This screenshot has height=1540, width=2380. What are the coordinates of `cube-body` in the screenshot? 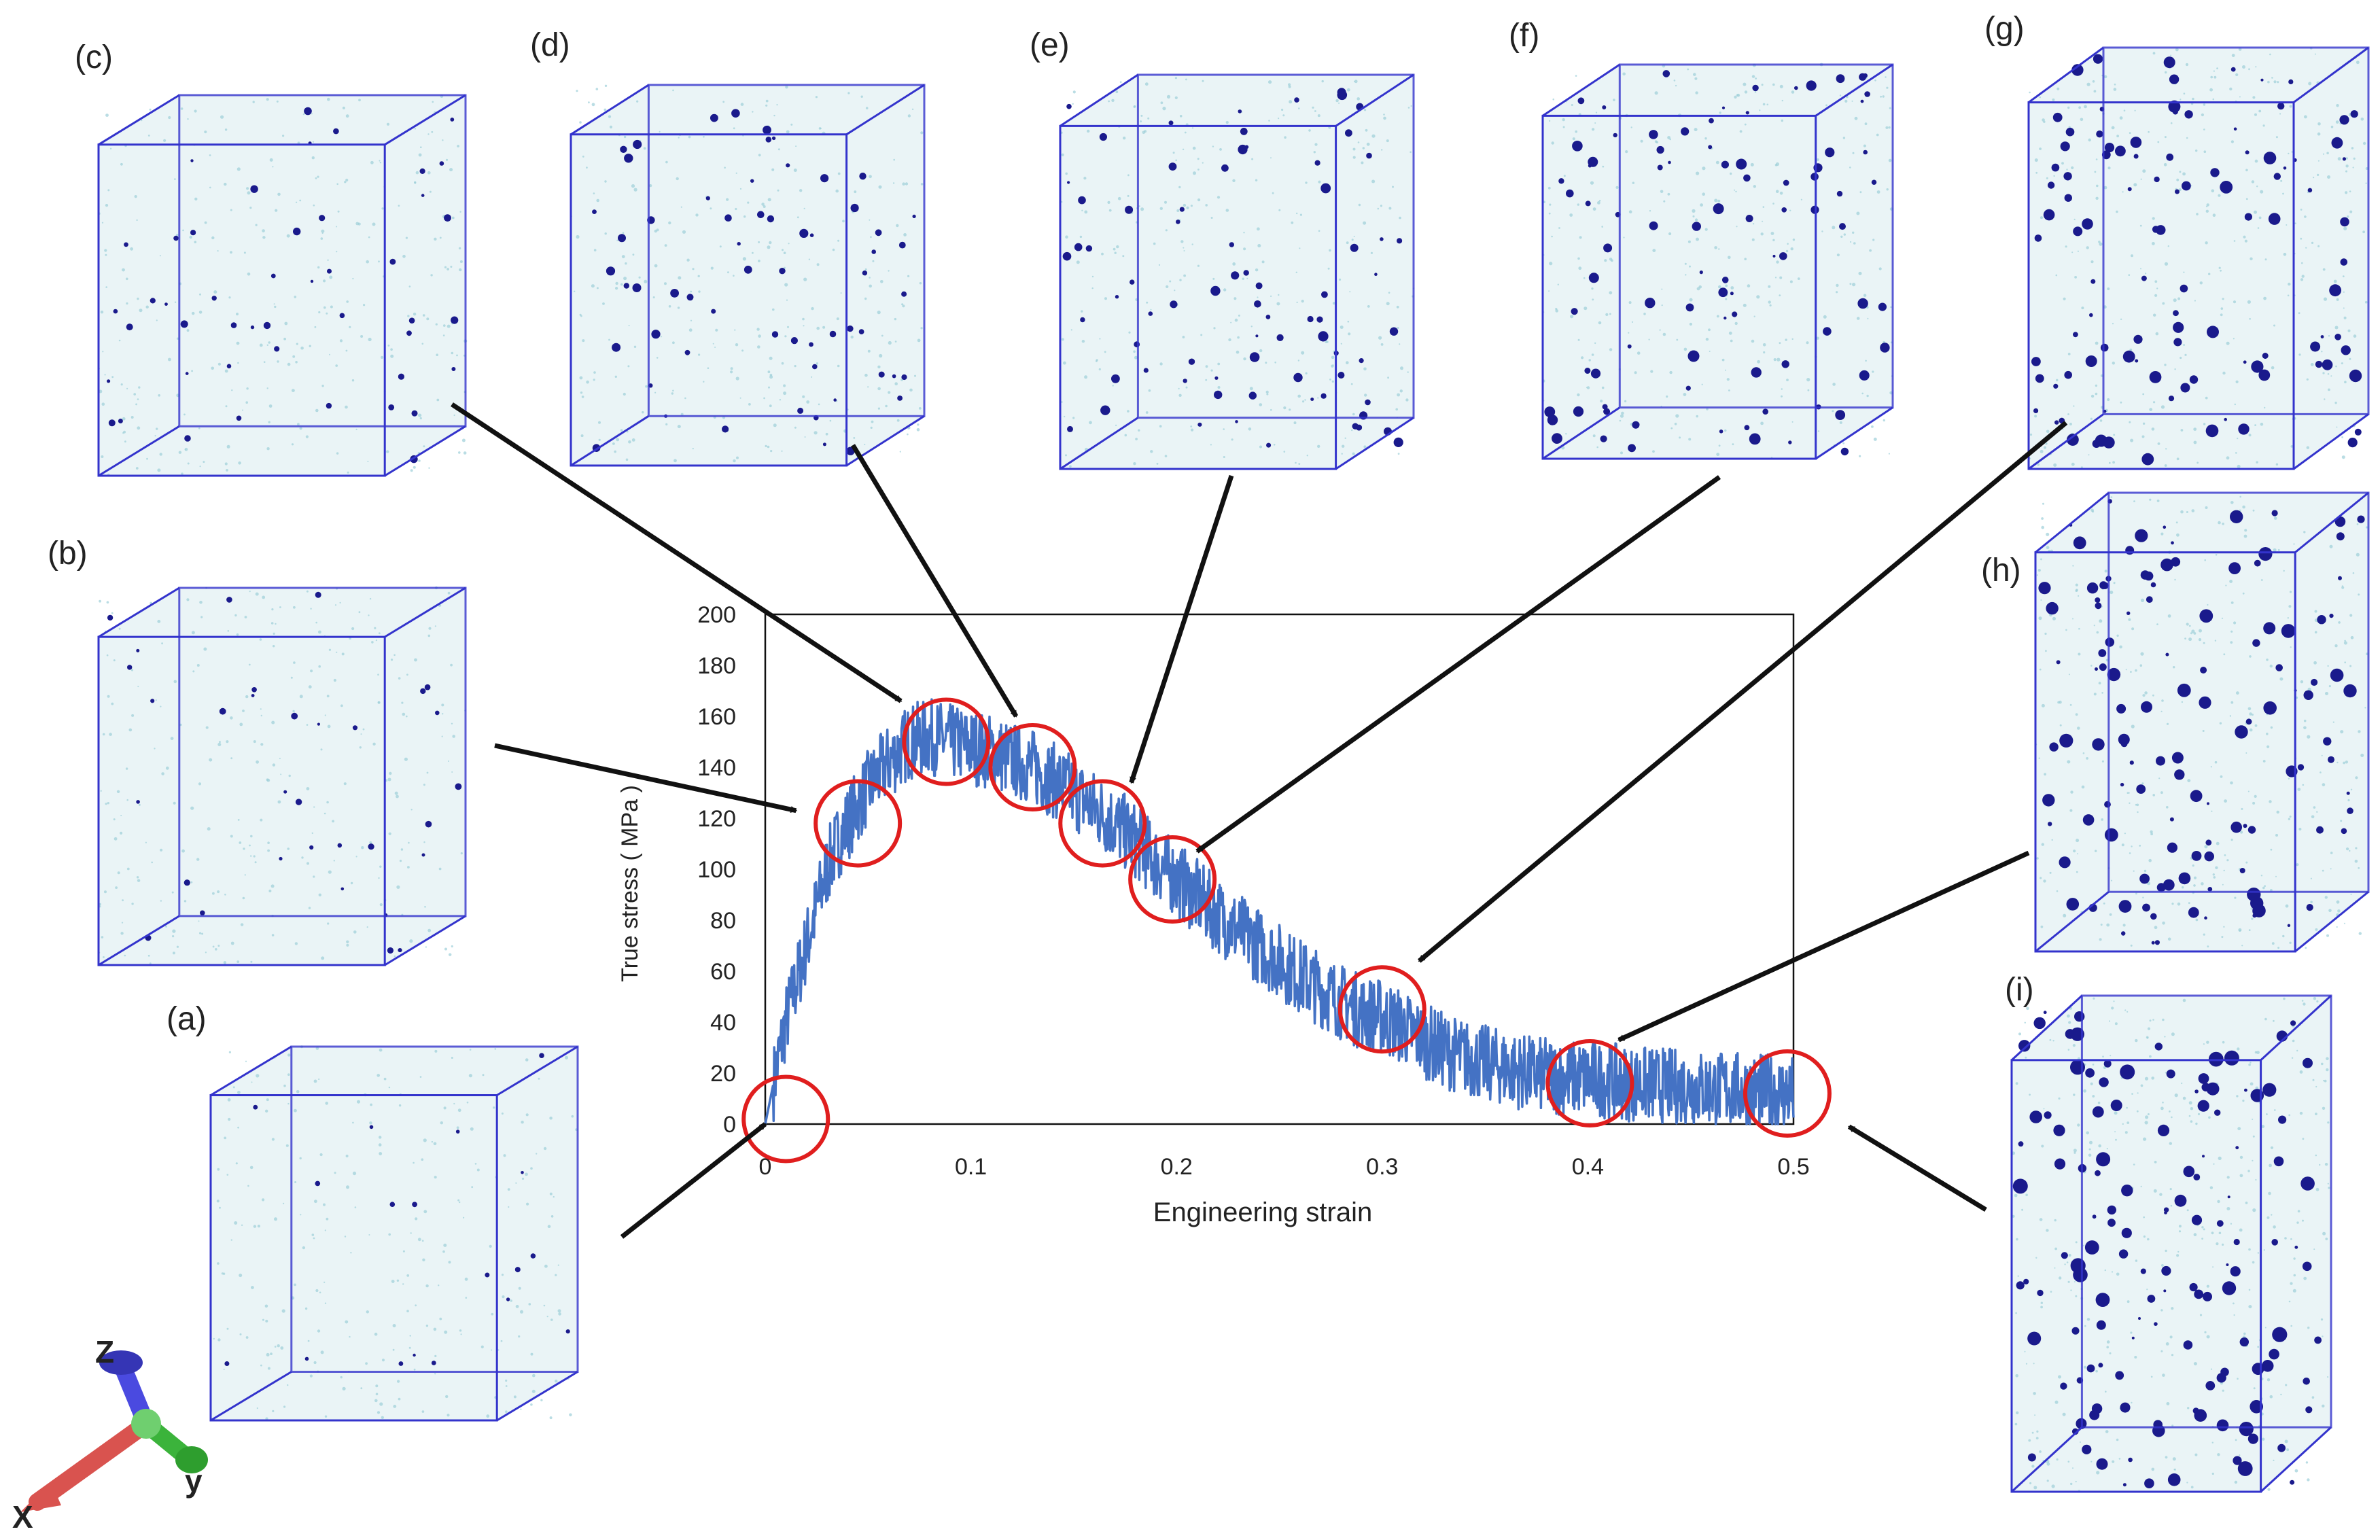 It's located at (282, 776).